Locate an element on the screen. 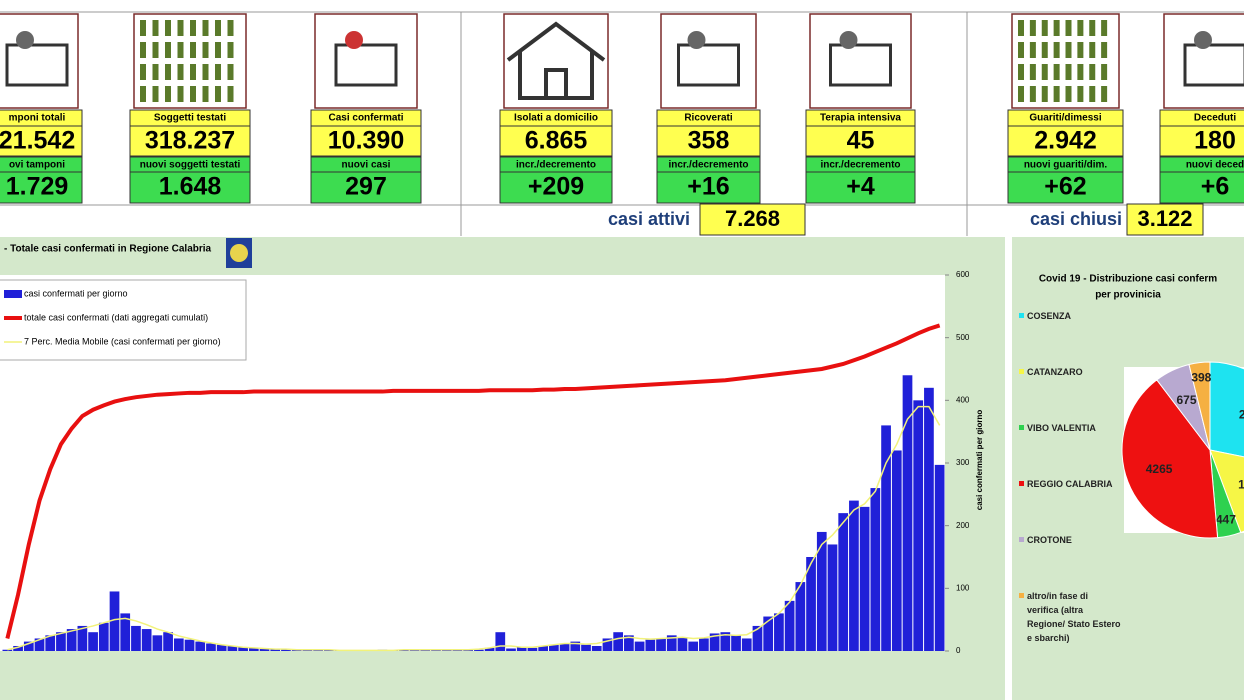 The width and height of the screenshot is (1244, 700). legend-label: COSENZA is located at coordinates (1049, 316).